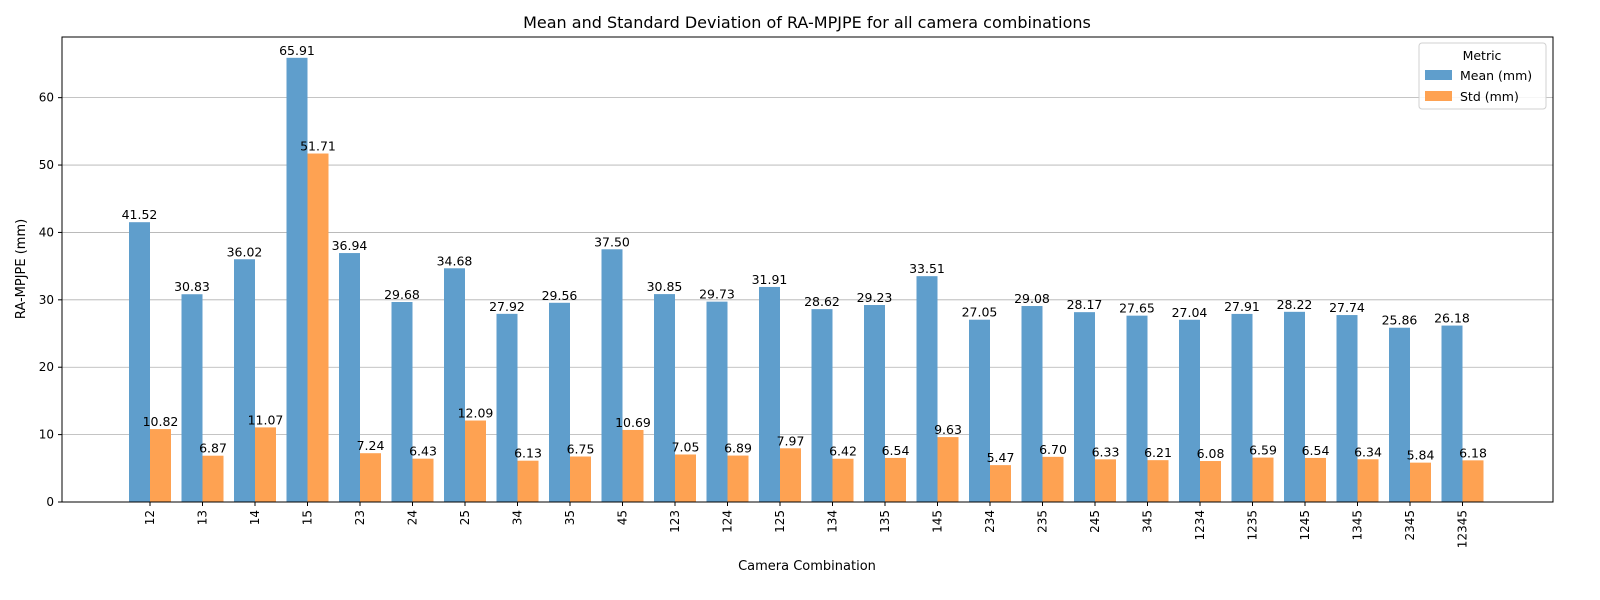 The height and width of the screenshot is (600, 1600). What do you see at coordinates (686, 446) in the screenshot?
I see `bar-label-std-123: 7.05` at bounding box center [686, 446].